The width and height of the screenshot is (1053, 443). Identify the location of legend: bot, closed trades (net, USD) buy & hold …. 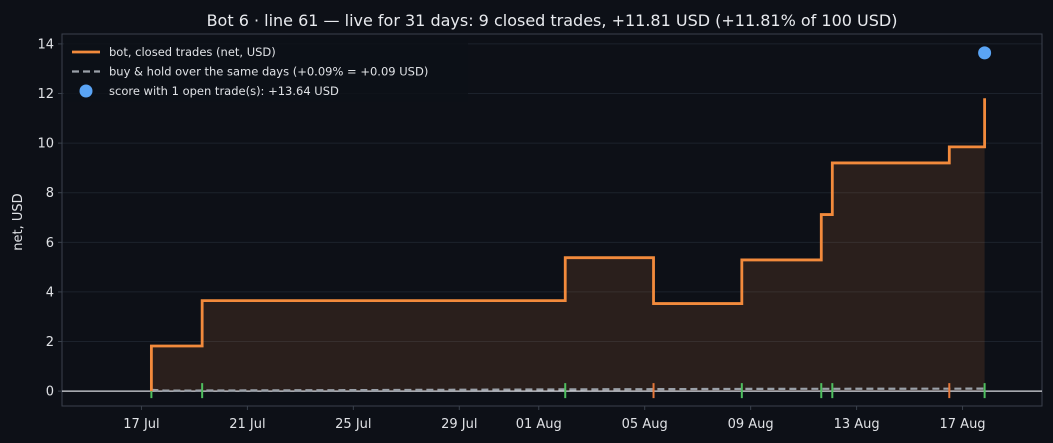
(266, 70).